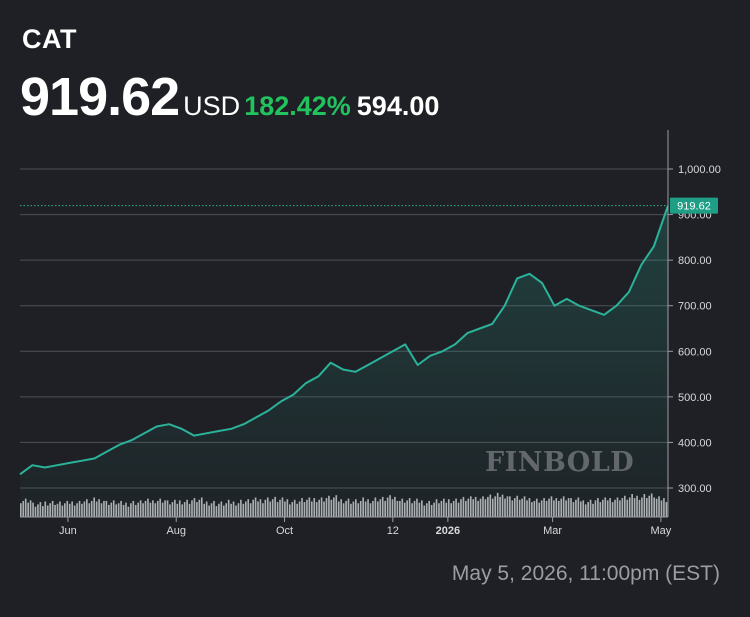 Image resolution: width=750 pixels, height=617 pixels. I want to click on y-tick-label: 800.00, so click(695, 261).